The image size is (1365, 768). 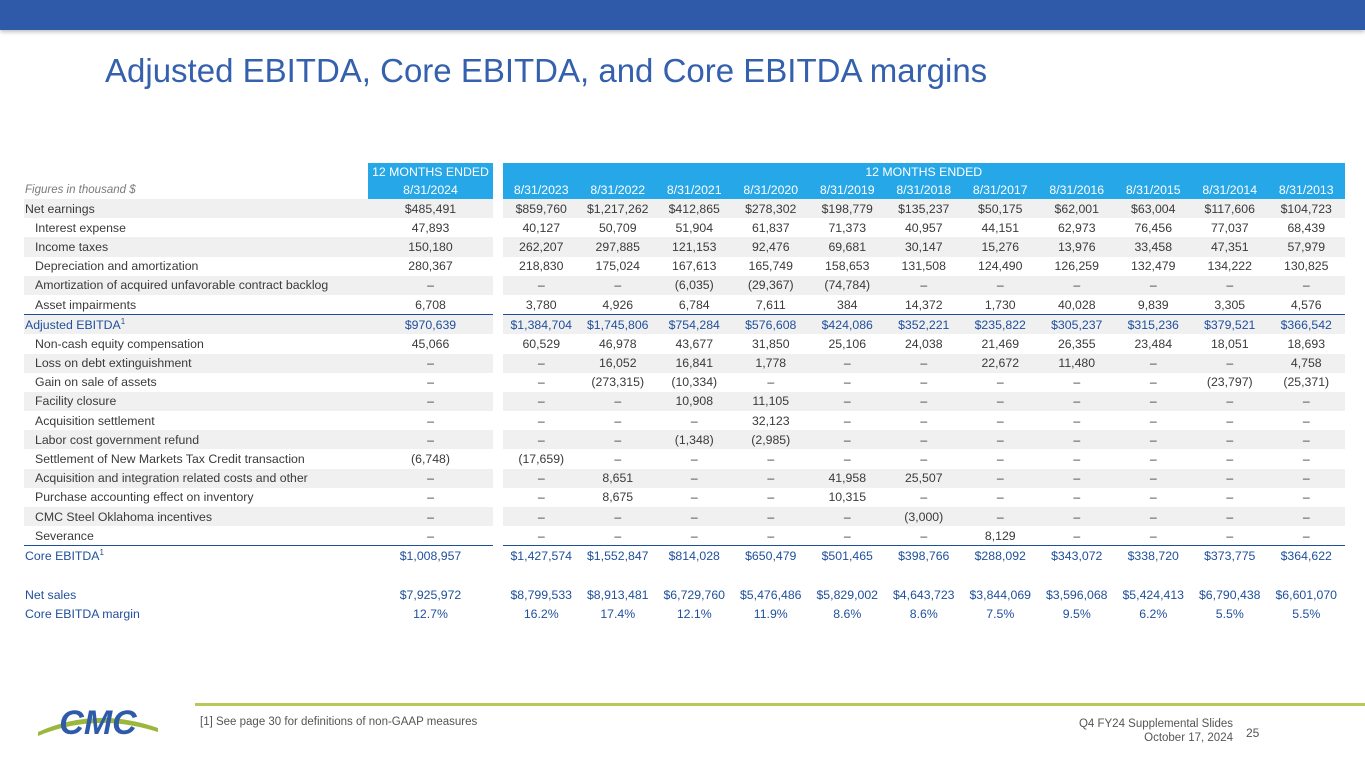 What do you see at coordinates (847, 304) in the screenshot?
I see `table-cell: 384` at bounding box center [847, 304].